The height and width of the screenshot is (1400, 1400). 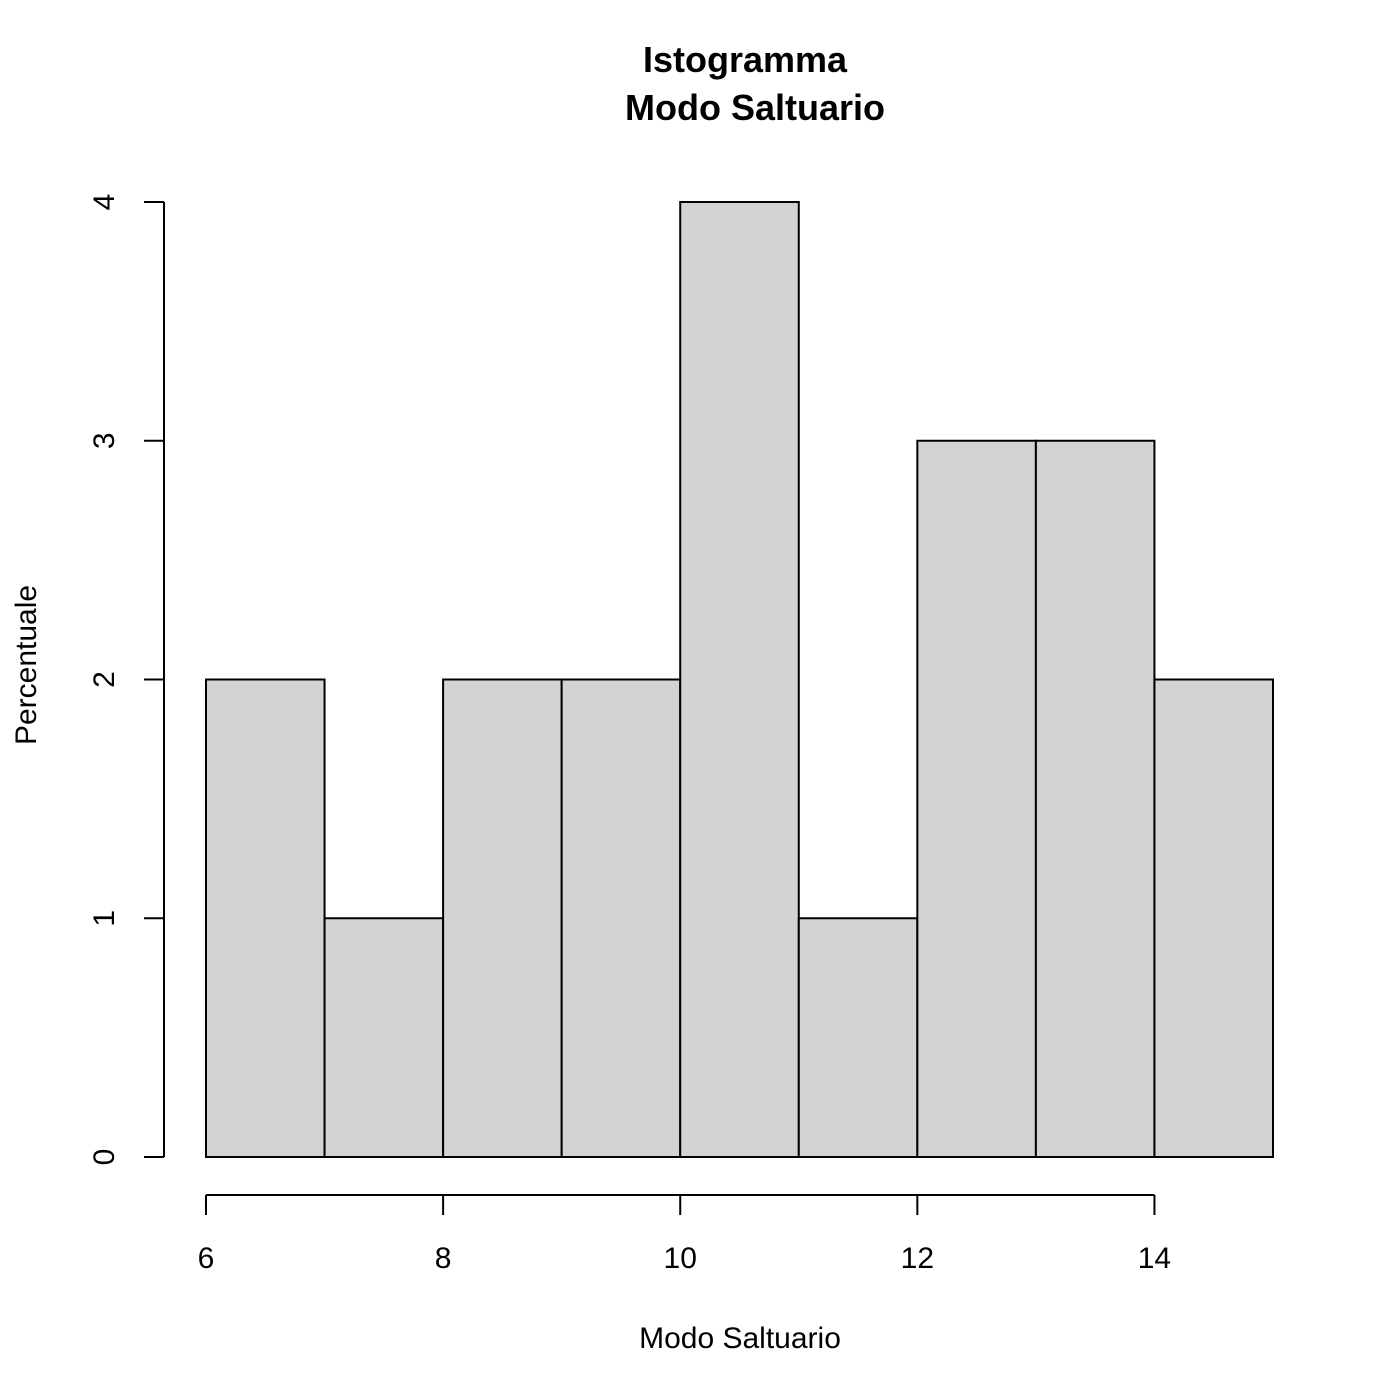 I want to click on x-tick-label-10: 10, so click(x=680, y=1258).